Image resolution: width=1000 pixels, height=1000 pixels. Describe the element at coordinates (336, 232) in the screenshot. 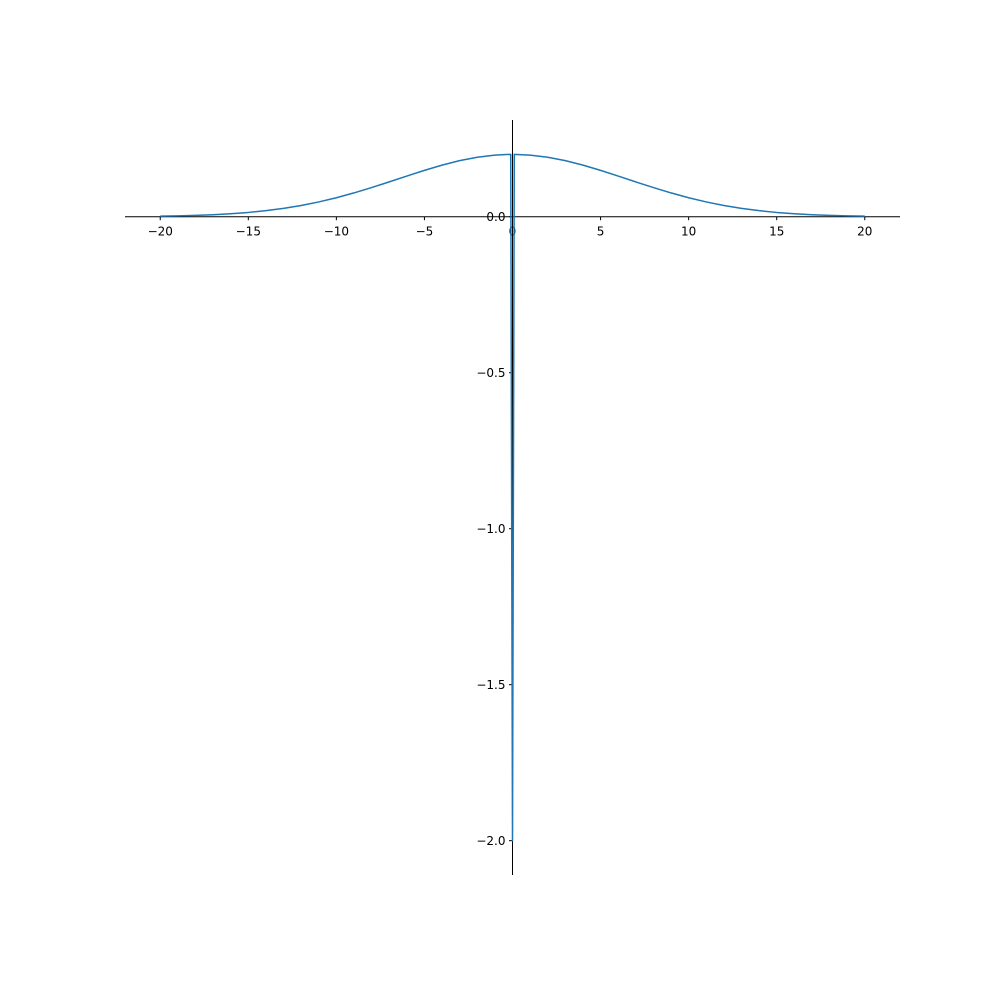

I see `x-tick-label: −10` at that location.